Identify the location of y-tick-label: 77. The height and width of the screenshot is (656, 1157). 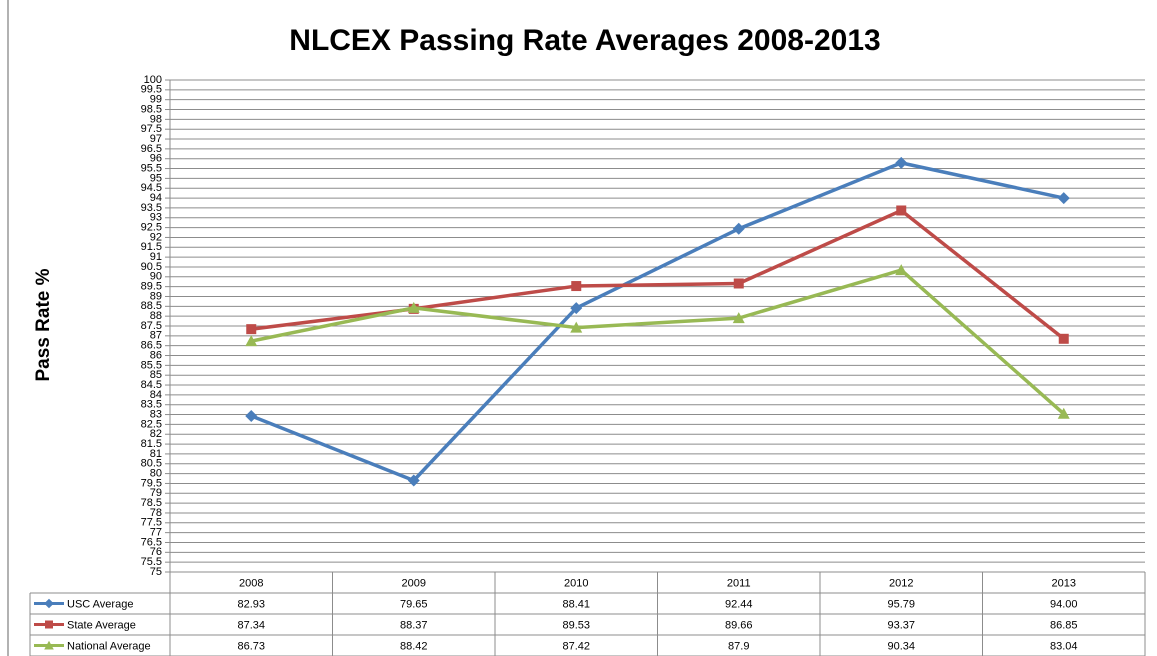
(156, 533).